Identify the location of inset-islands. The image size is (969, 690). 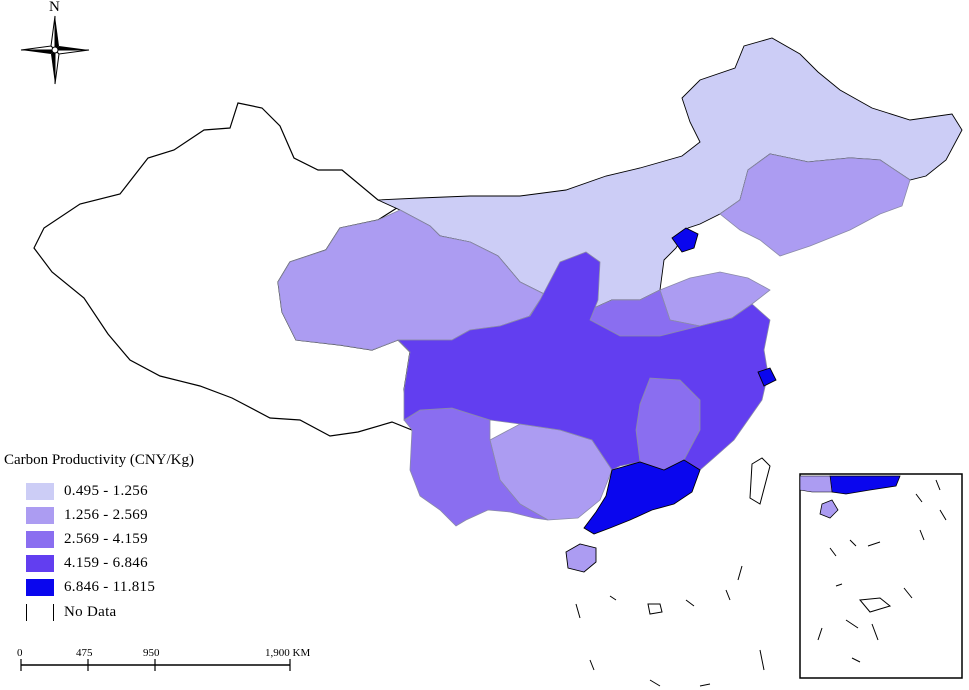
(882, 571).